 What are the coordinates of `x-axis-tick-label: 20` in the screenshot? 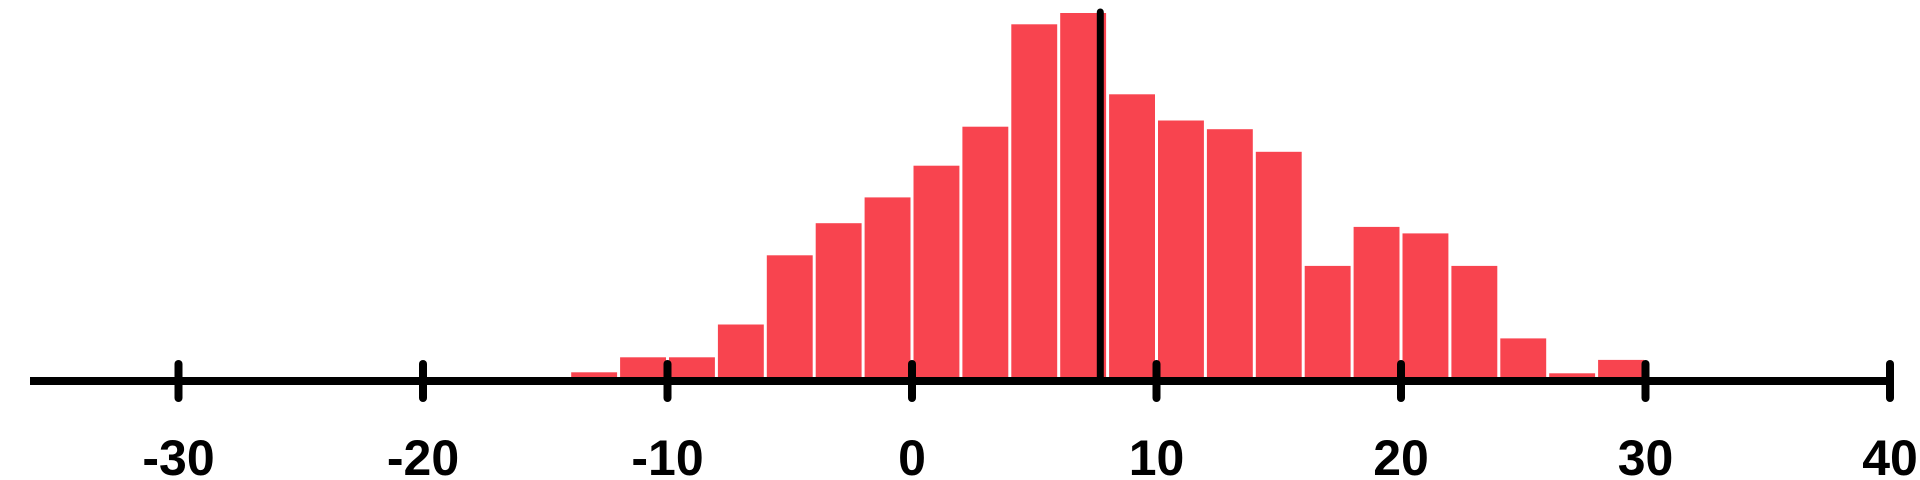 It's located at (1401, 455).